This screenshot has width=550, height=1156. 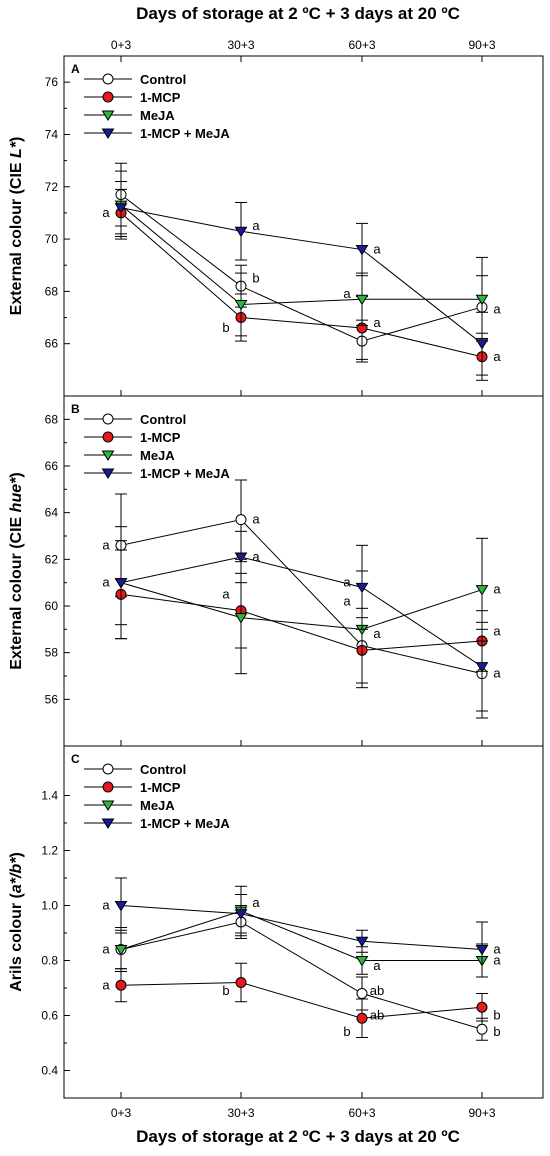 What do you see at coordinates (16, 570) in the screenshot?
I see `y-axis-title: External colour (CIE hue*)` at bounding box center [16, 570].